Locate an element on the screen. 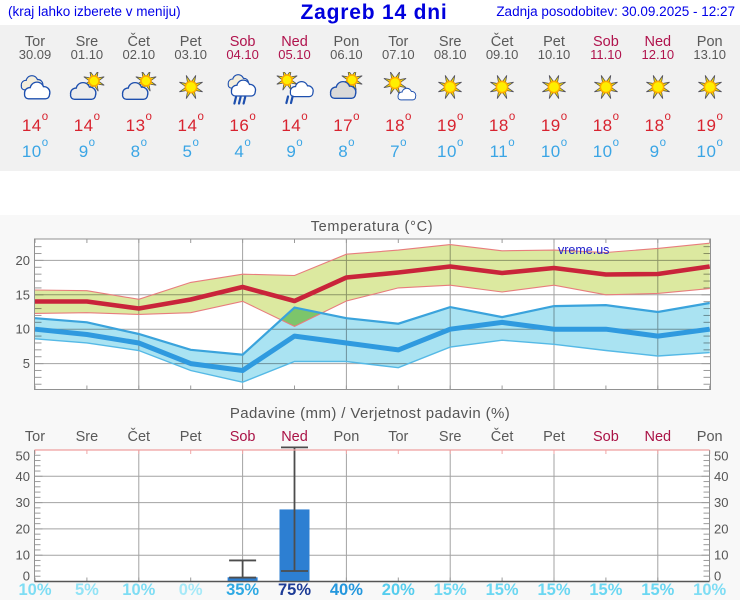 This screenshot has width=740, height=600. svg-text: 5 is located at coordinates (26, 363).